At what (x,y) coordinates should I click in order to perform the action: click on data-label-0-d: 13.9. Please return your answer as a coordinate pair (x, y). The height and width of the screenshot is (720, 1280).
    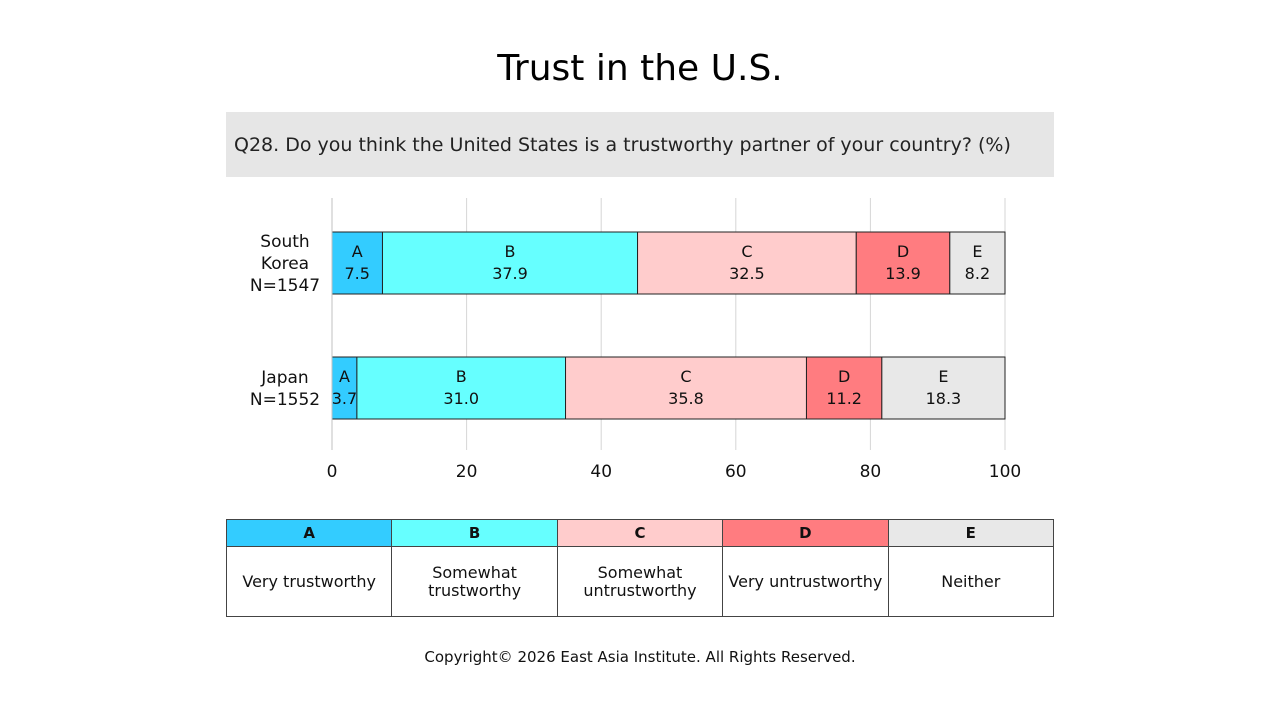
    Looking at the image, I should click on (903, 273).